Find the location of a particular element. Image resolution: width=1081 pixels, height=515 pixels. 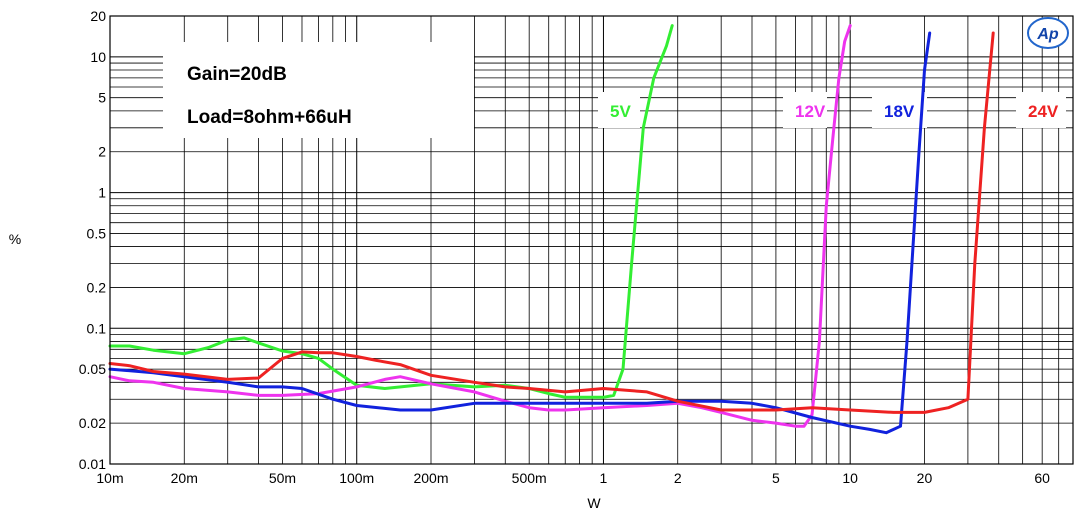

x-tick-label: 500m is located at coordinates (529, 478).